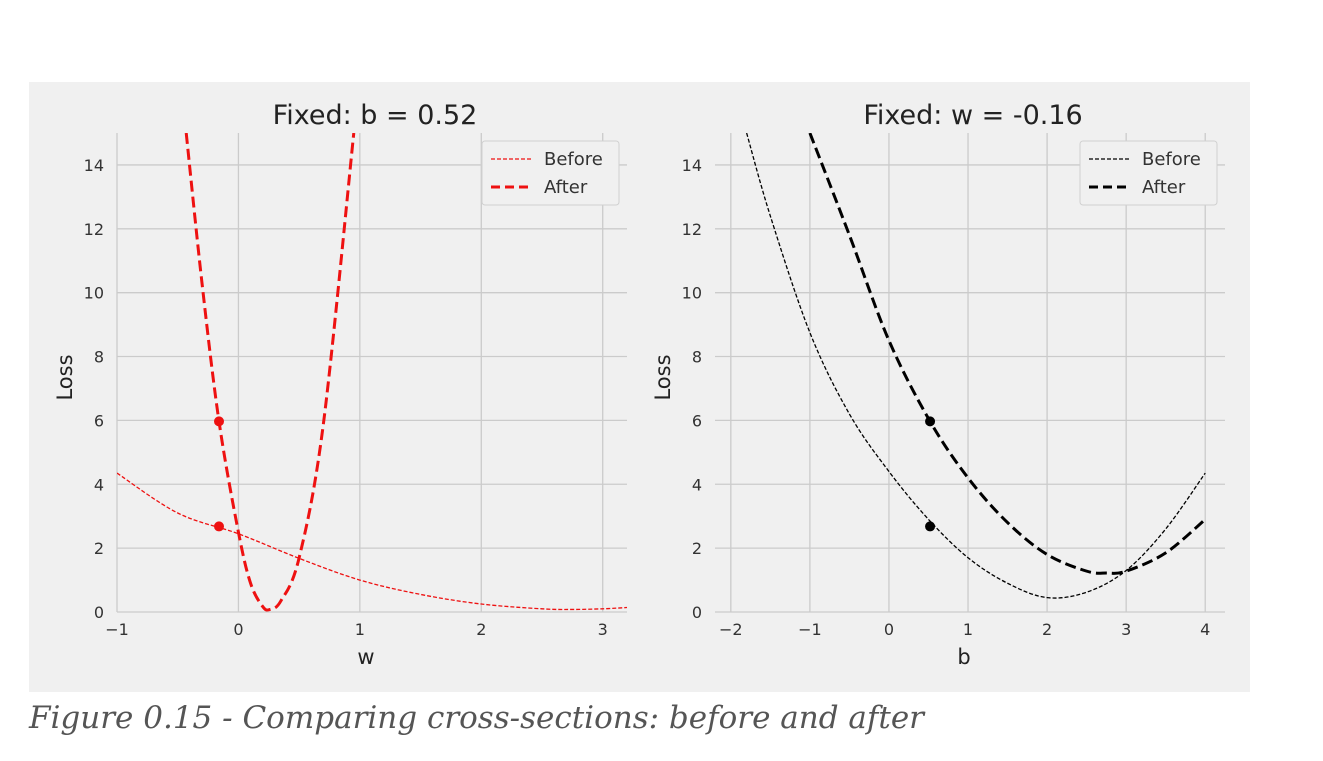 The image size is (1323, 761). Describe the element at coordinates (731, 629) in the screenshot. I see `x-tick-label: −2` at that location.